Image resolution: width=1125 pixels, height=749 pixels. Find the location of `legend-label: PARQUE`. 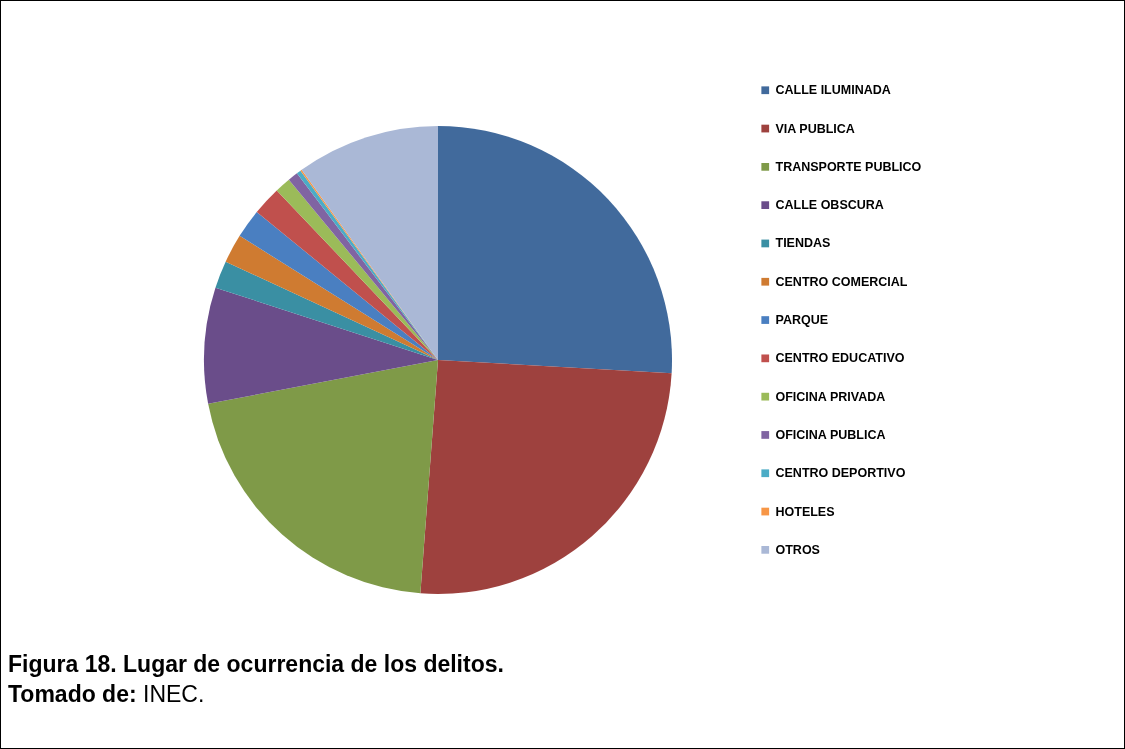

legend-label: PARQUE is located at coordinates (802, 320).